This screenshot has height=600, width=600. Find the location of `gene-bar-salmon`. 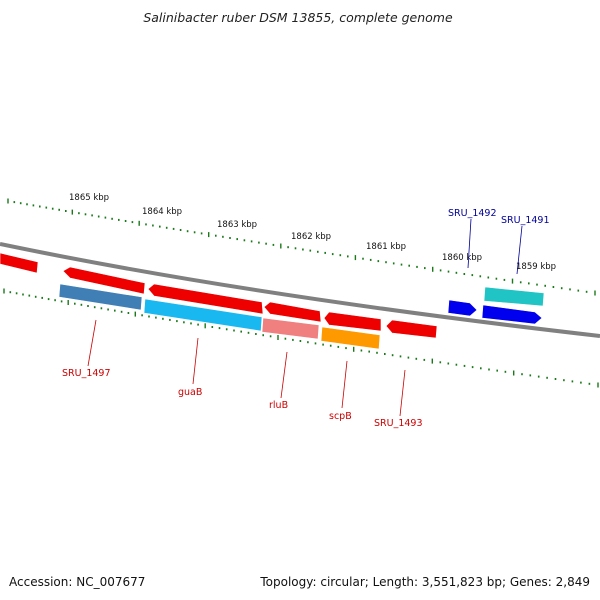

gene-bar-salmon is located at coordinates (290, 328).